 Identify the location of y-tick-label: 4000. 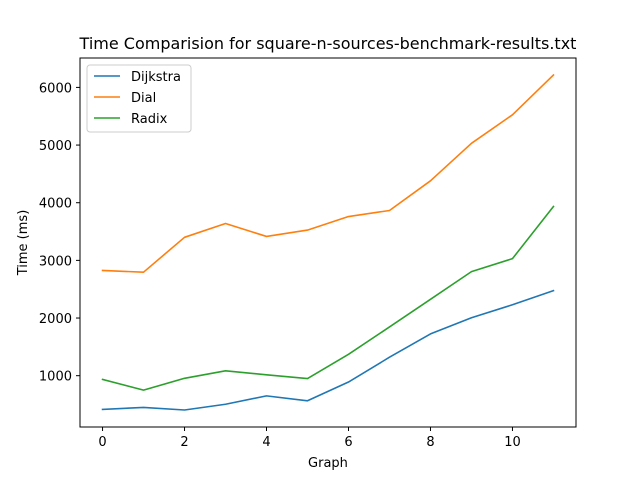
(55, 204).